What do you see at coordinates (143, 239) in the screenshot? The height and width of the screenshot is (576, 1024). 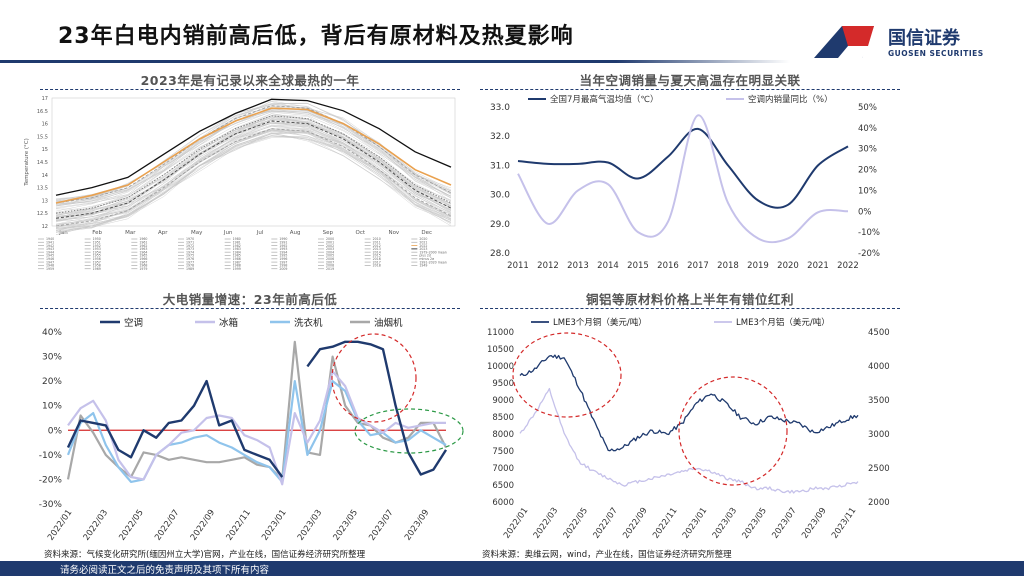 I see `temperature-legend-label: 1960` at bounding box center [143, 239].